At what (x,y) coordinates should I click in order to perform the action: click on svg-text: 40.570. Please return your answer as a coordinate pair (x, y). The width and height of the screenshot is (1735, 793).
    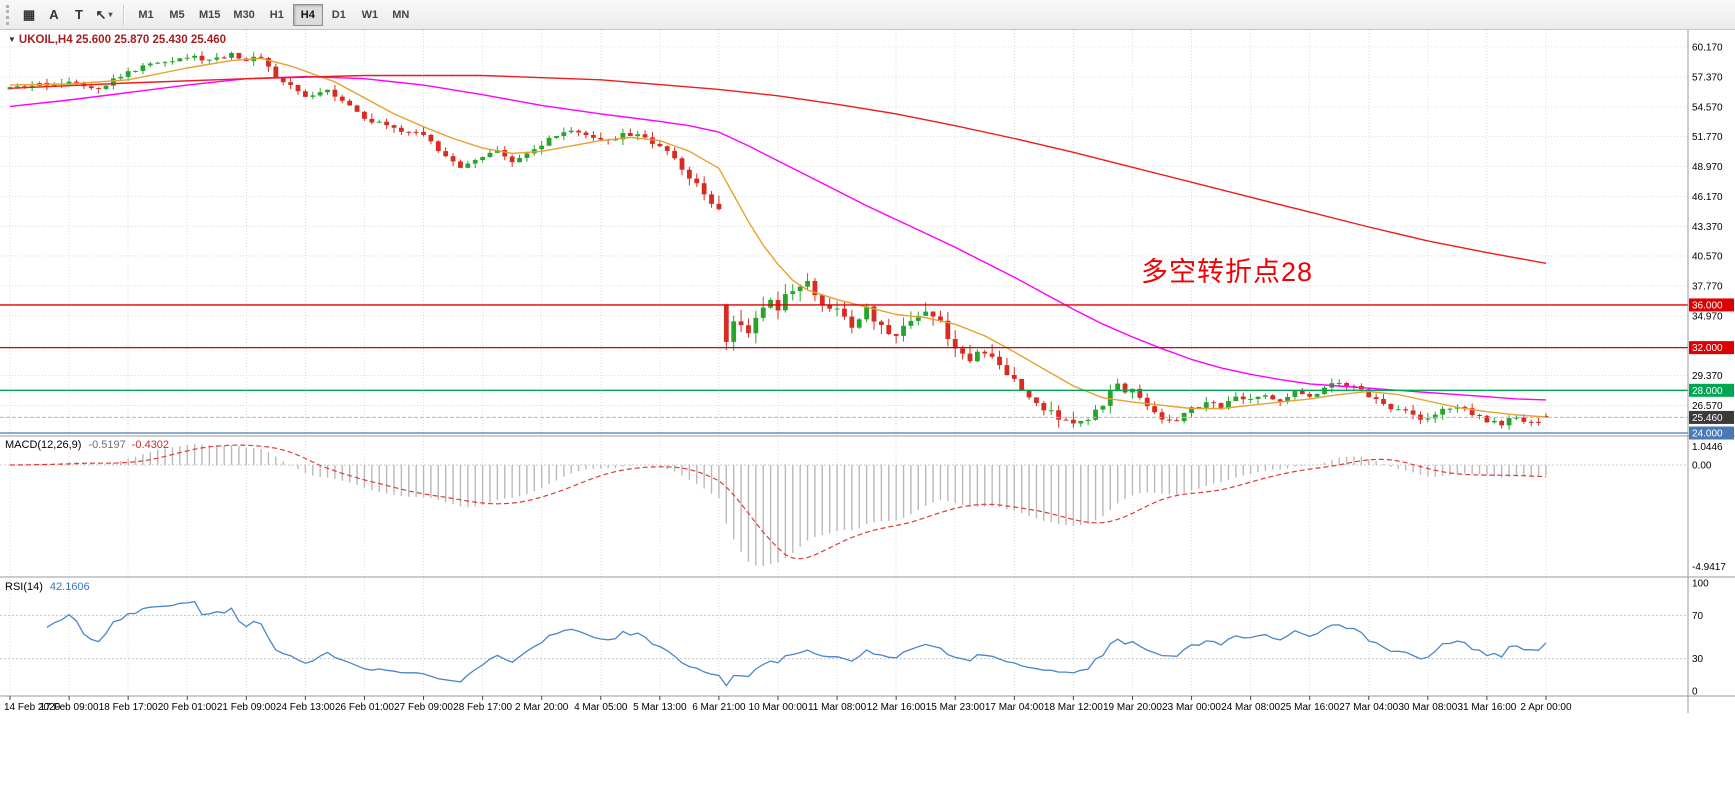
    Looking at the image, I should click on (1707, 257).